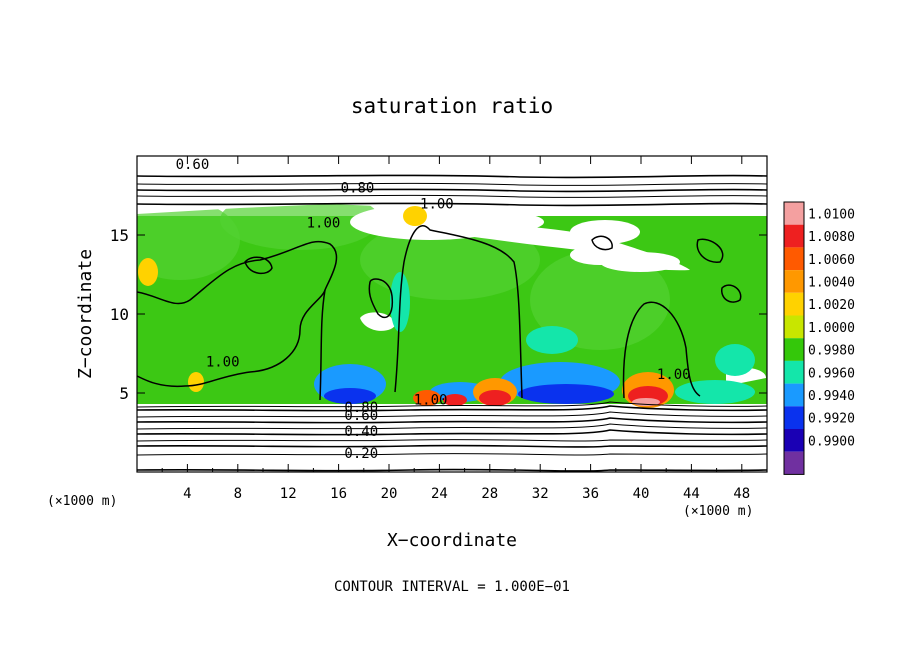  I want to click on colorbar-label: 0.9980, so click(831, 351).